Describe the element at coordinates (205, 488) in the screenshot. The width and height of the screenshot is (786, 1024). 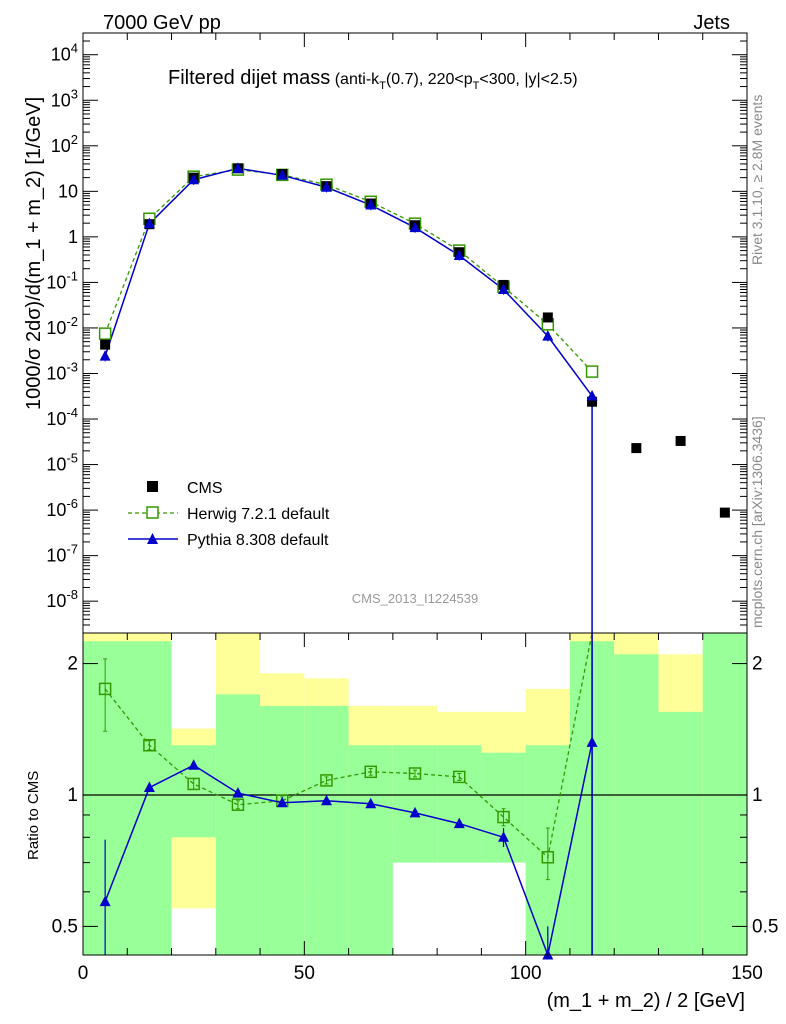
I see `legend-cms-label: CMS` at that location.